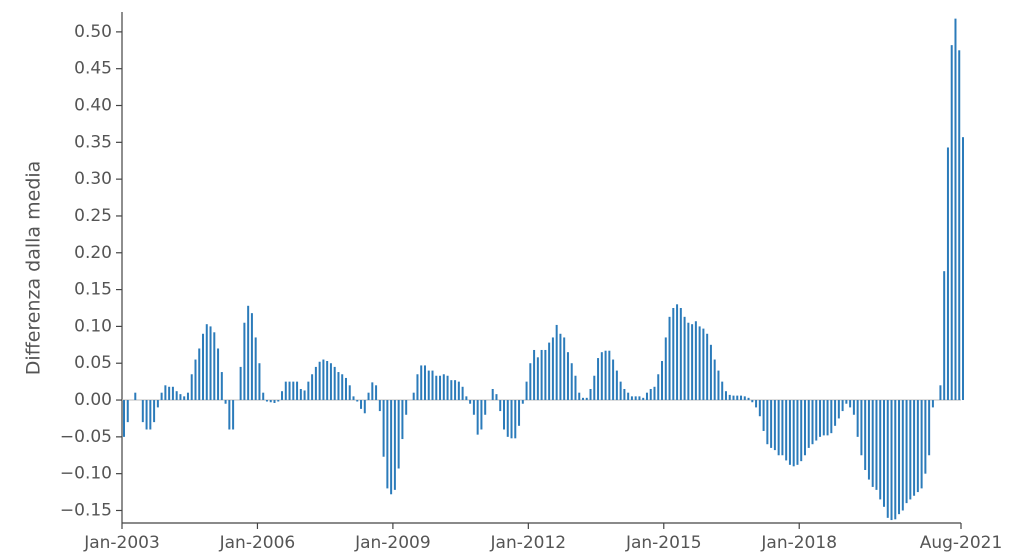  Describe the element at coordinates (93, 400) in the screenshot. I see `y-tick-label: 0.00` at that location.